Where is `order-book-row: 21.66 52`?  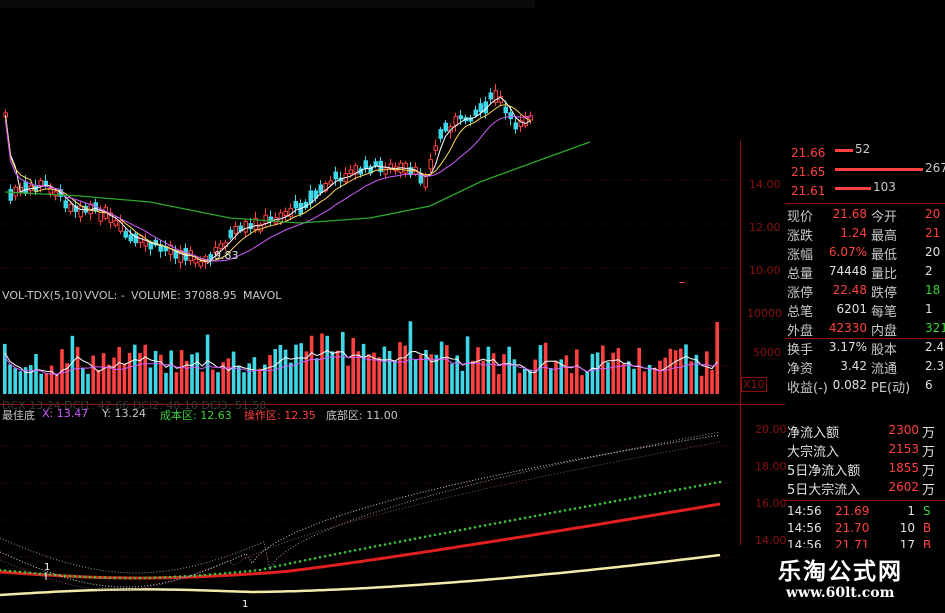
order-book-row: 21.66 52 is located at coordinates (830, 151).